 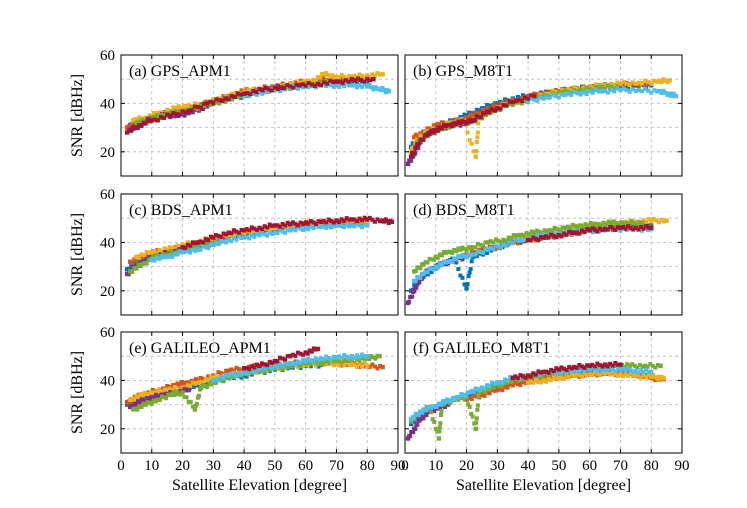 What do you see at coordinates (466, 466) in the screenshot?
I see `x-tick-label: 20` at bounding box center [466, 466].